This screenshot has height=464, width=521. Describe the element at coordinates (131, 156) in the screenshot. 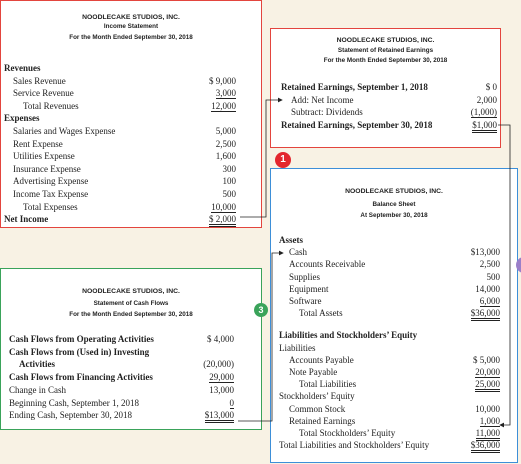

I see `statement-row: Utilities Expense 1,600` at that location.